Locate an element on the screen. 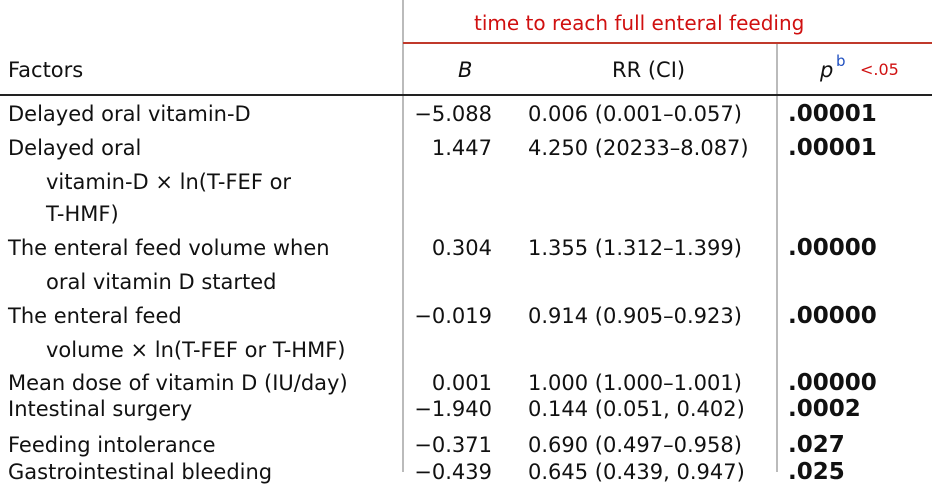 The height and width of the screenshot is (487, 932). header-b: B is located at coordinates (465, 70).